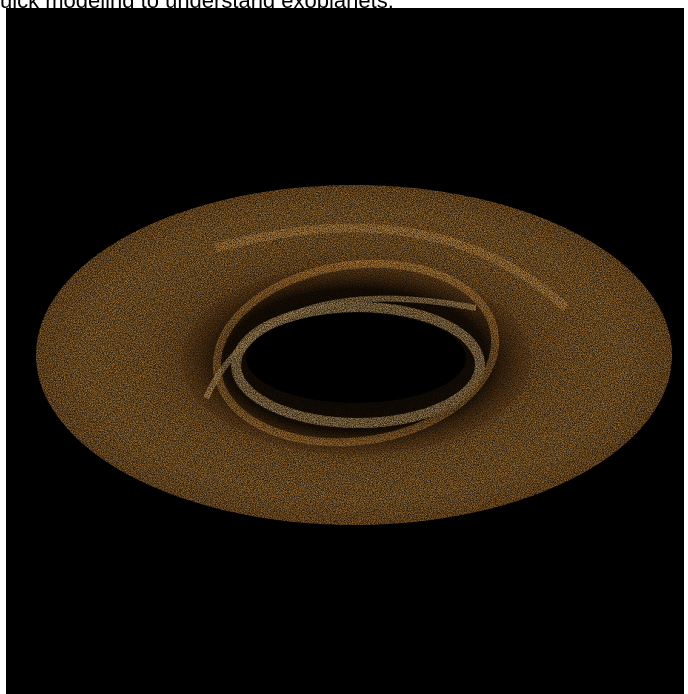 This screenshot has width=688, height=694. Describe the element at coordinates (344, 6) in the screenshot. I see `caption-text: uick modeling to understand exoplanets.` at that location.